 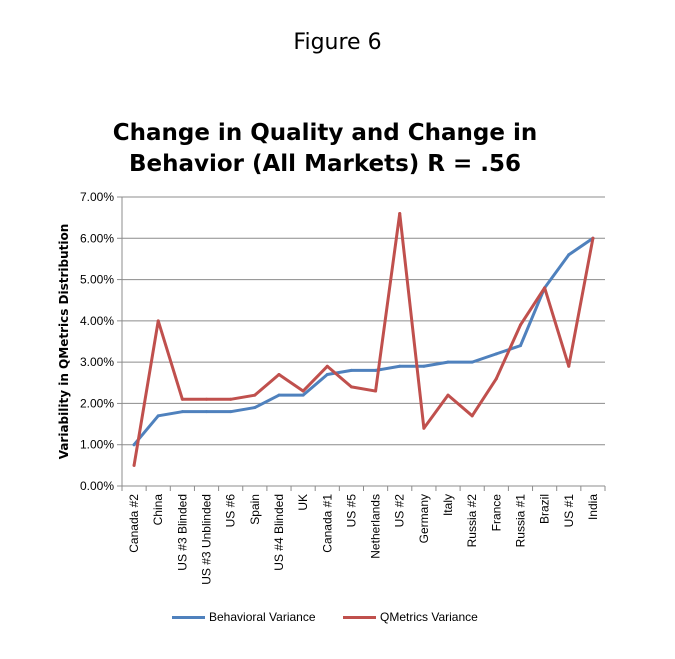 I want to click on x-tick-label-10: Netherlands, so click(x=376, y=526).